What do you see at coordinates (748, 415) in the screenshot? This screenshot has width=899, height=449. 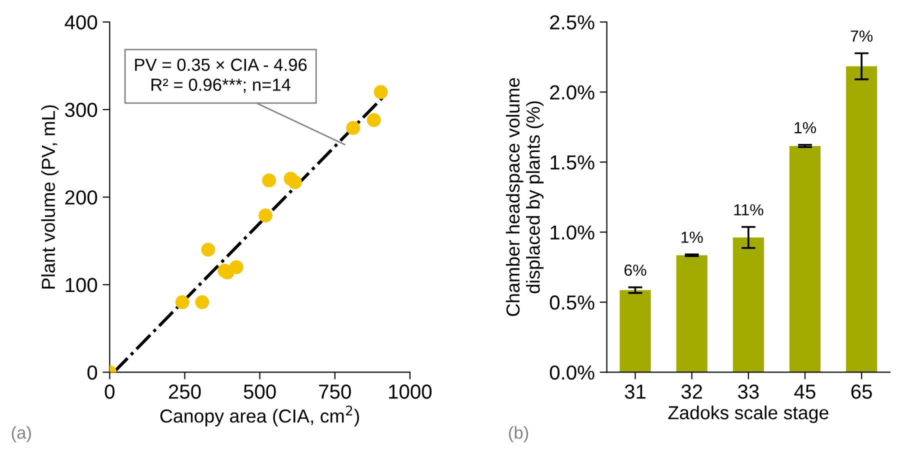 I see `x-axis-title: Zadoks scale stage` at bounding box center [748, 415].